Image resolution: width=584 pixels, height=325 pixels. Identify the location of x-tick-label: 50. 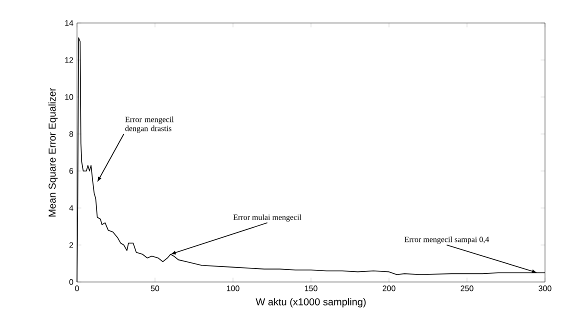
(155, 289).